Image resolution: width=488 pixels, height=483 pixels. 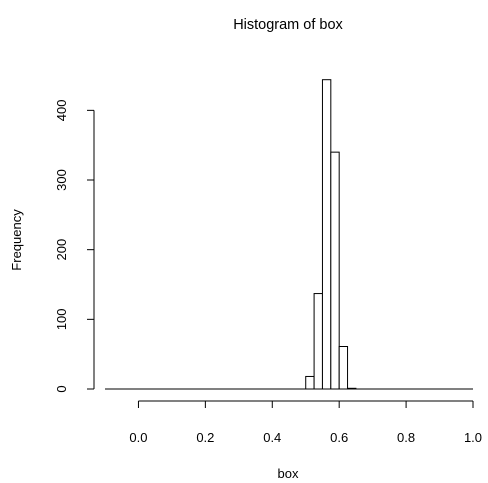 I want to click on y-axis-label: Frequency, so click(x=16, y=240).